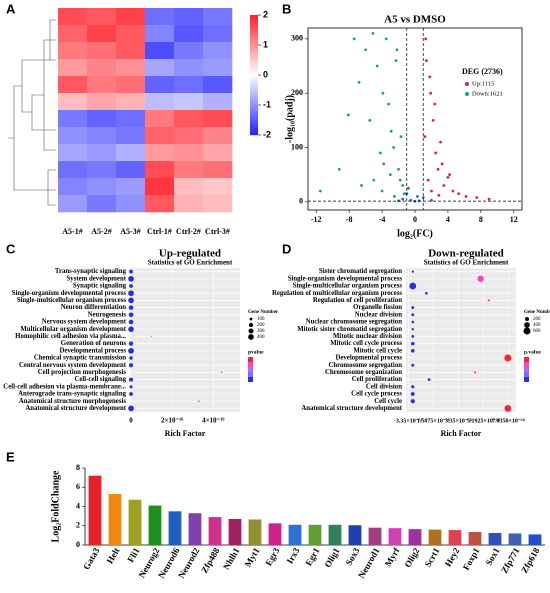 This screenshot has height=593, width=550. Describe the element at coordinates (448, 219) in the screenshot. I see `x-tick-label: 4` at that location.